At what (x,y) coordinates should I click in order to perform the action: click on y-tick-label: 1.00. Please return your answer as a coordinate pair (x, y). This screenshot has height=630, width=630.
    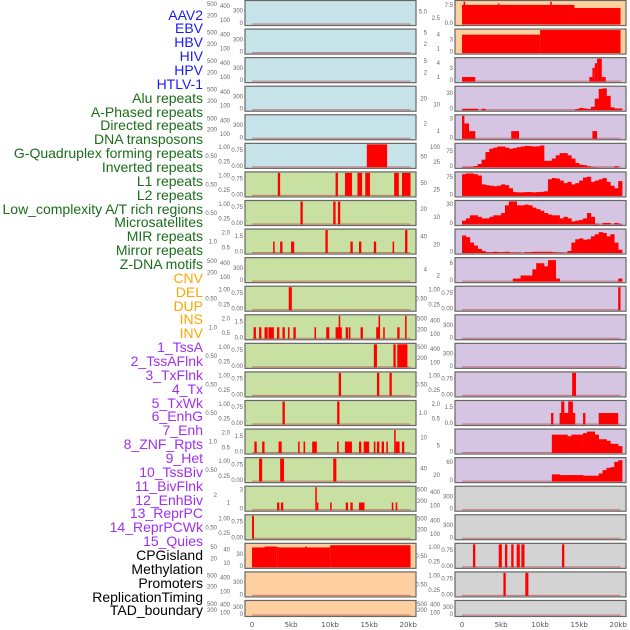
    Looking at the image, I should click on (224, 519).